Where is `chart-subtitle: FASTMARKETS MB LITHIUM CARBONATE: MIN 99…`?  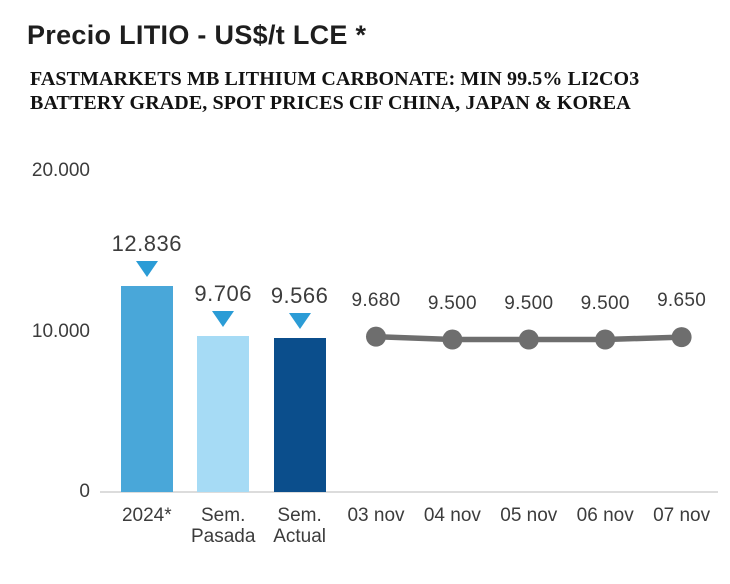
chart-subtitle: FASTMARKETS MB LITHIUM CARBONATE: MIN 99… is located at coordinates (334, 91).